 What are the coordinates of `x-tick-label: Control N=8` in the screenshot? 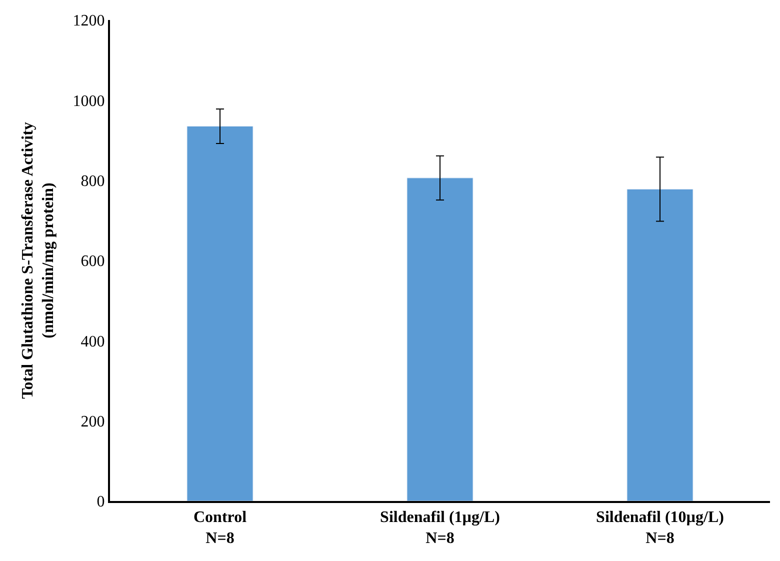 It's located at (220, 528).